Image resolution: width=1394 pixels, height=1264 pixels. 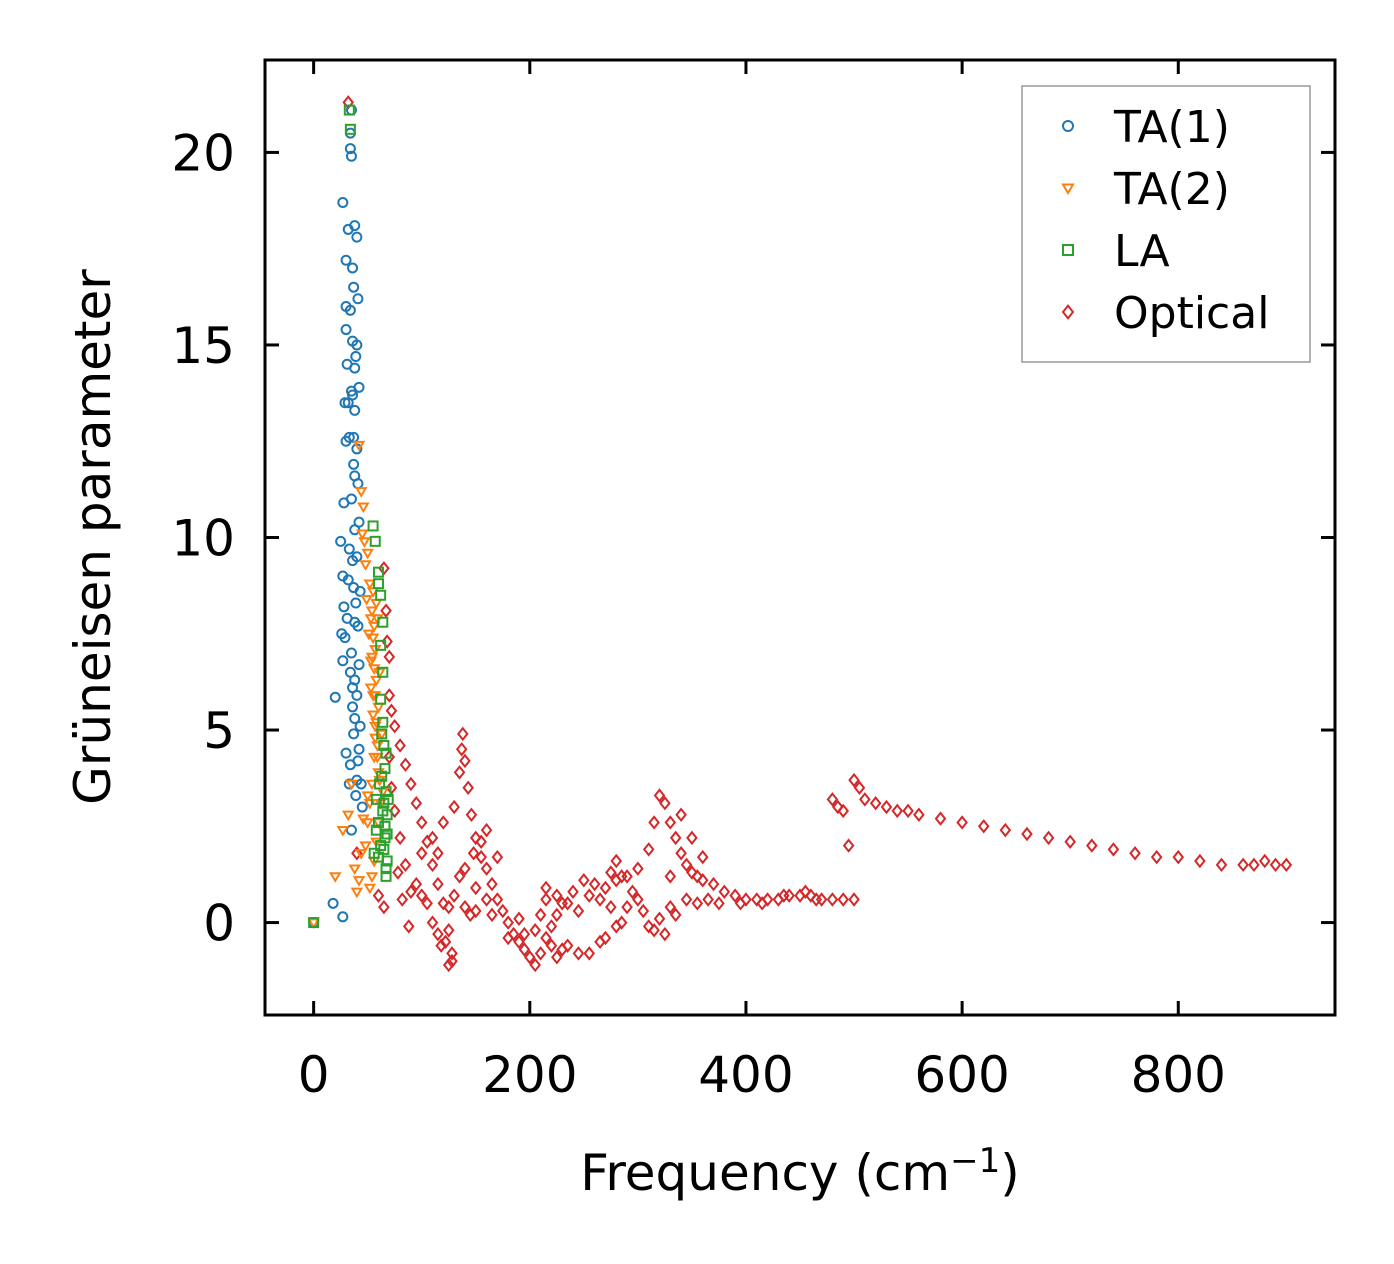 I want to click on y-tick-label: 10, so click(x=203, y=539).